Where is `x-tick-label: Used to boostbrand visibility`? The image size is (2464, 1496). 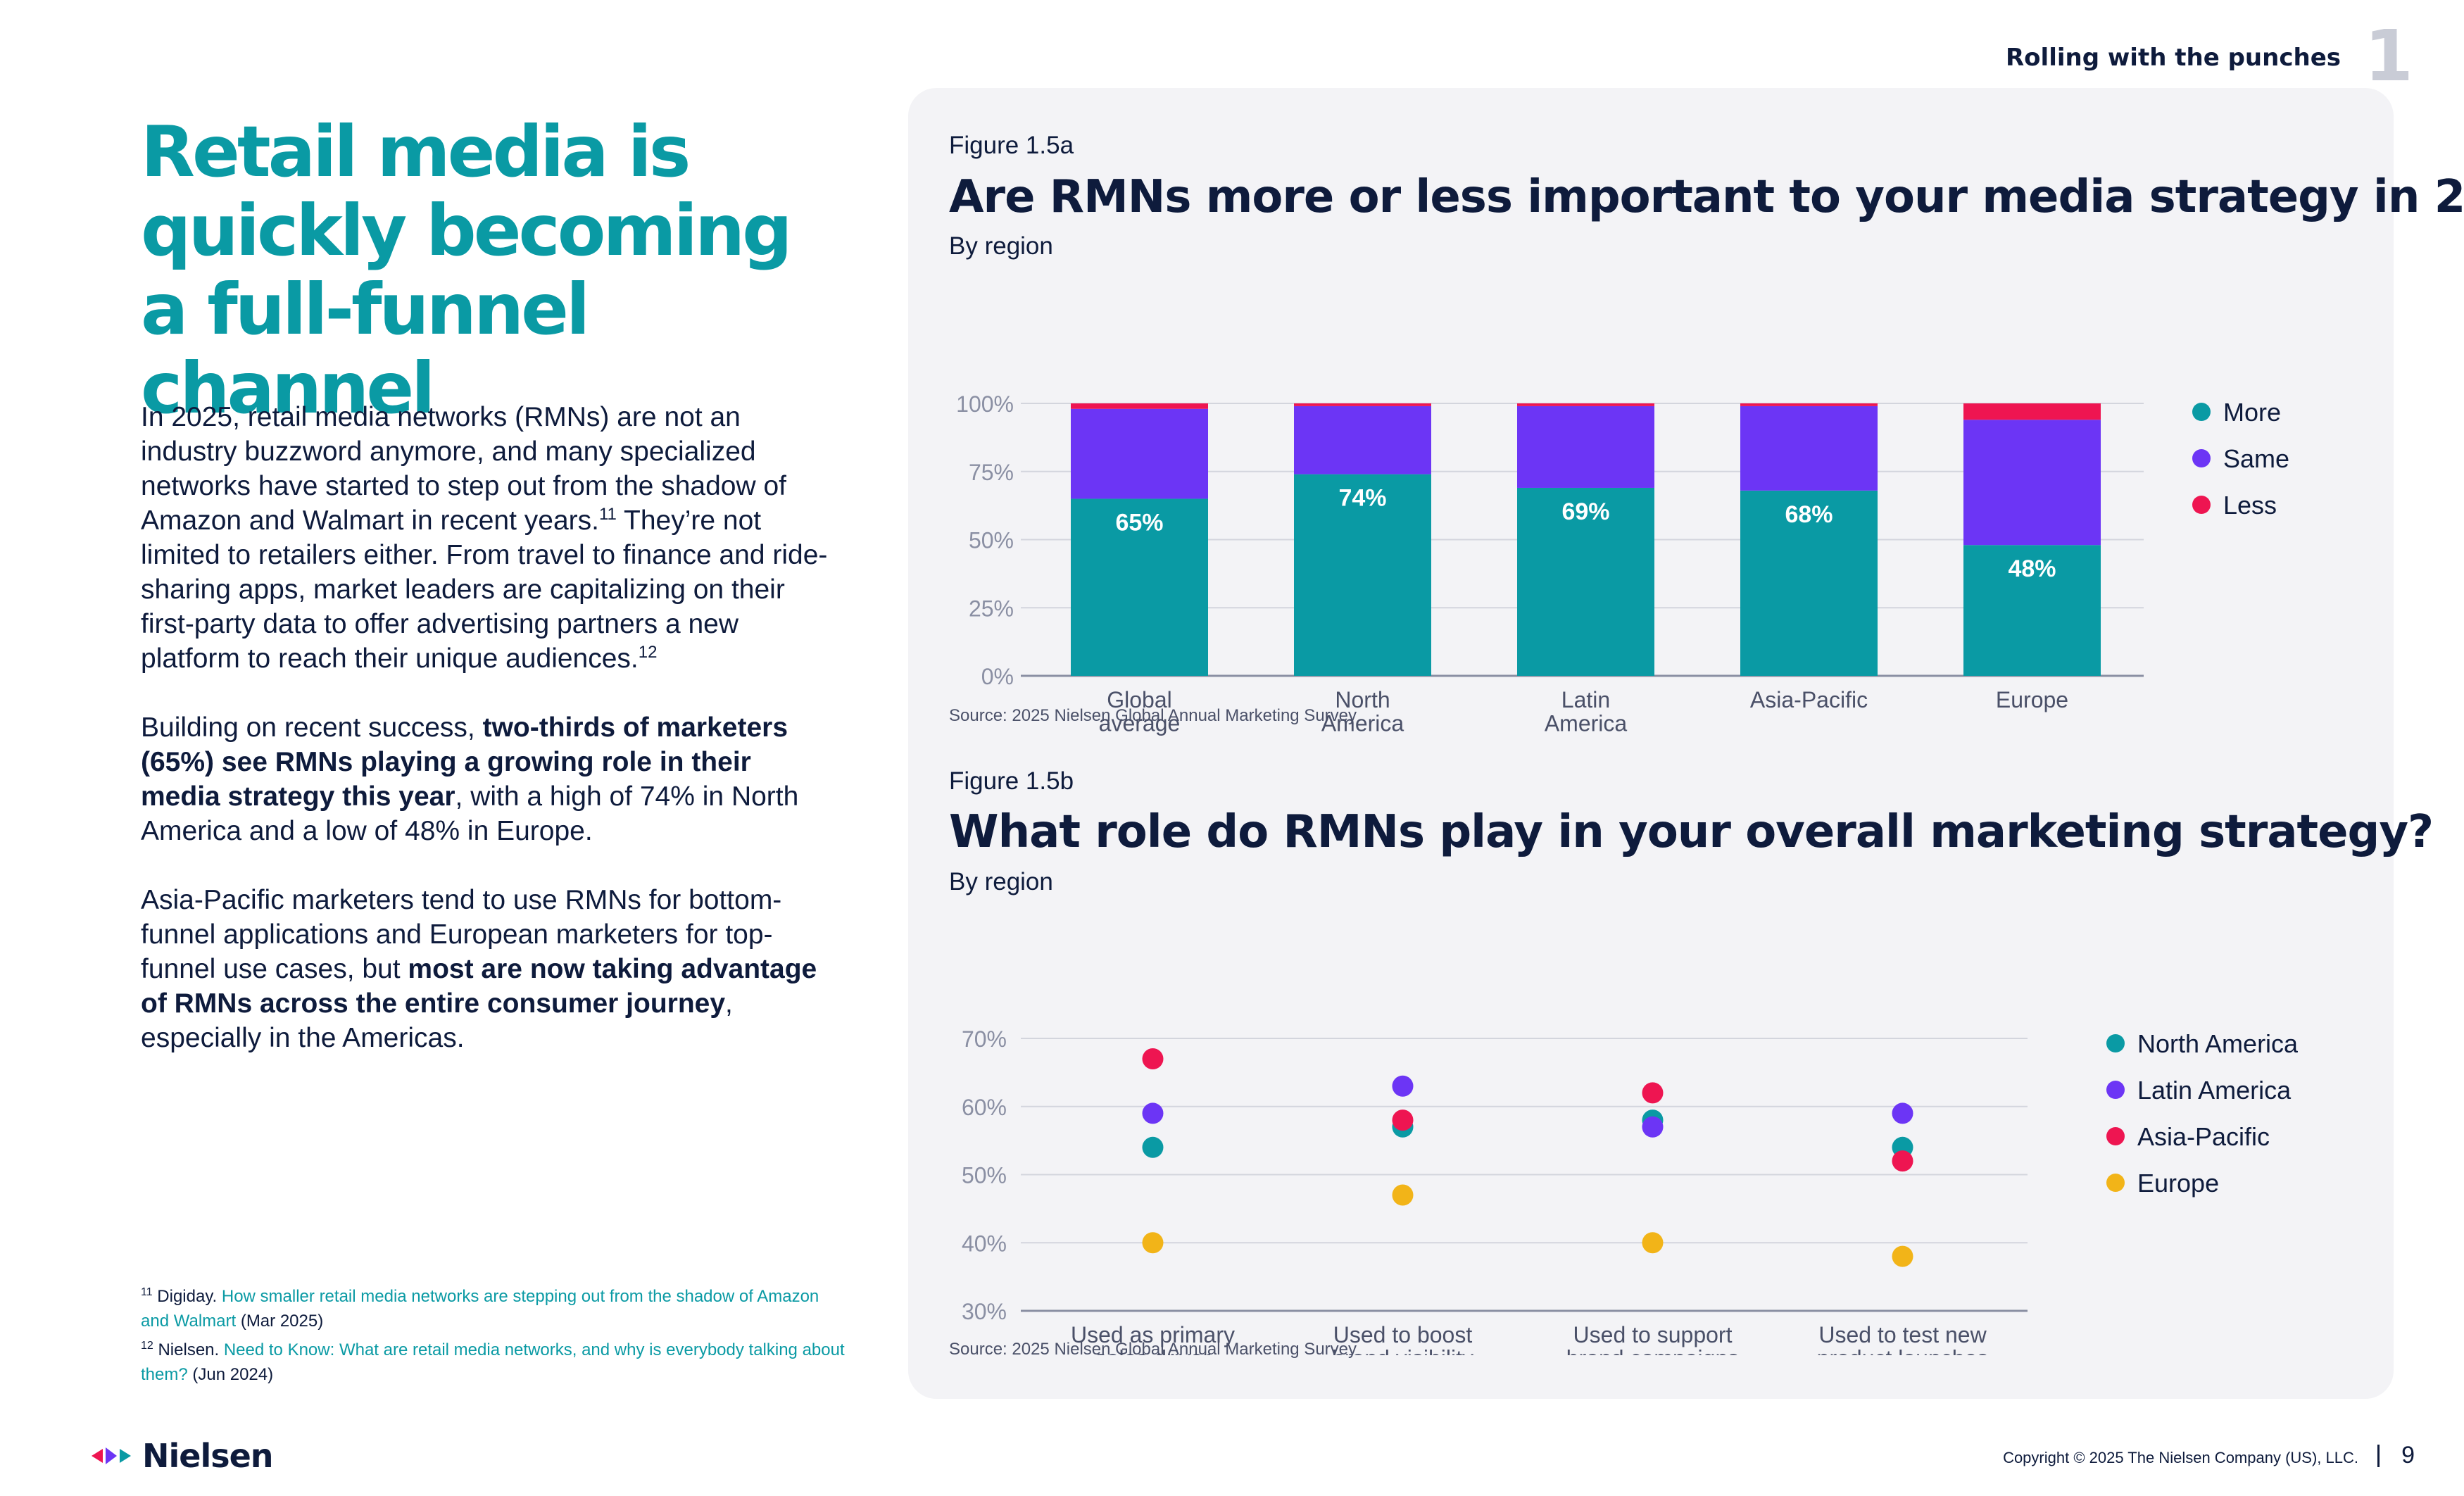 x-tick-label: Used to boostbrand visibility is located at coordinates (1402, 1338).